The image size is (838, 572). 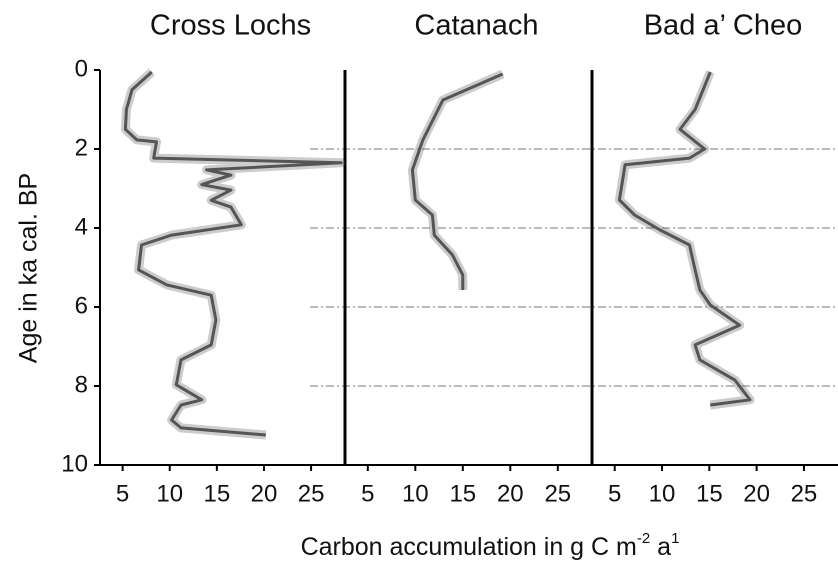 What do you see at coordinates (660, 547) in the screenshot?
I see `x-label-text: a` at bounding box center [660, 547].